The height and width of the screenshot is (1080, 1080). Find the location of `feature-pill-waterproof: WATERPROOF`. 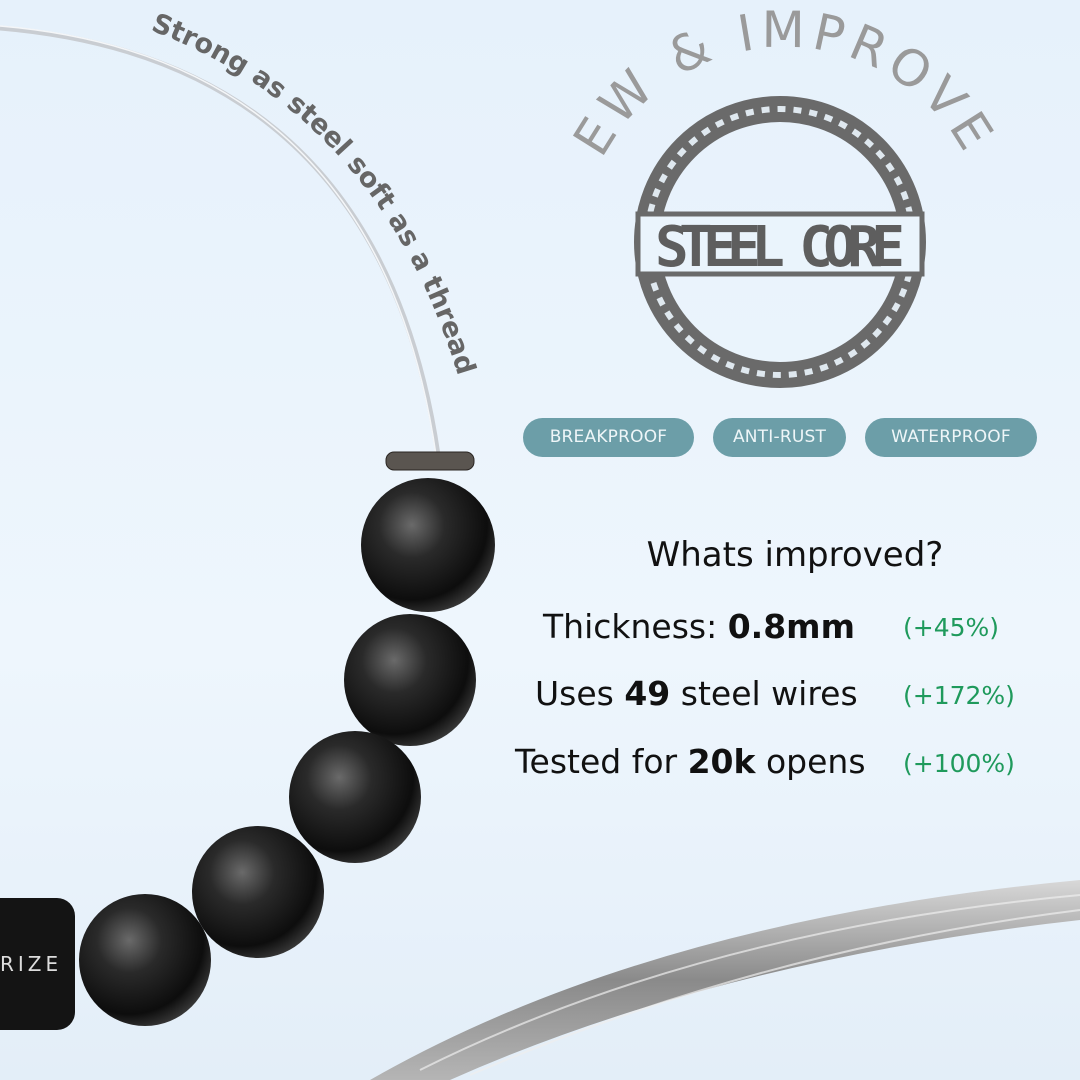

feature-pill-waterproof: WATERPROOF is located at coordinates (951, 437).